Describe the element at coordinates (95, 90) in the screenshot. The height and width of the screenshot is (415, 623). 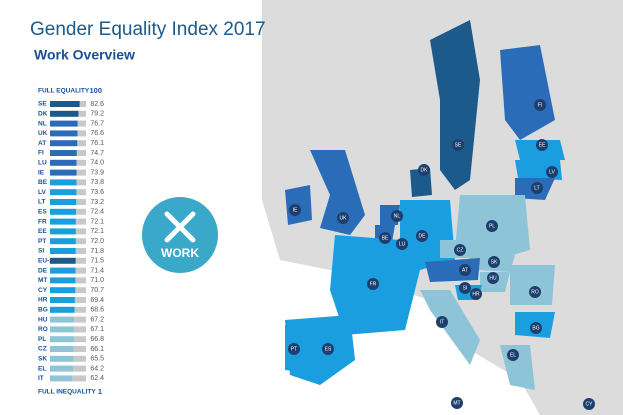
I see `top-value: 100` at that location.